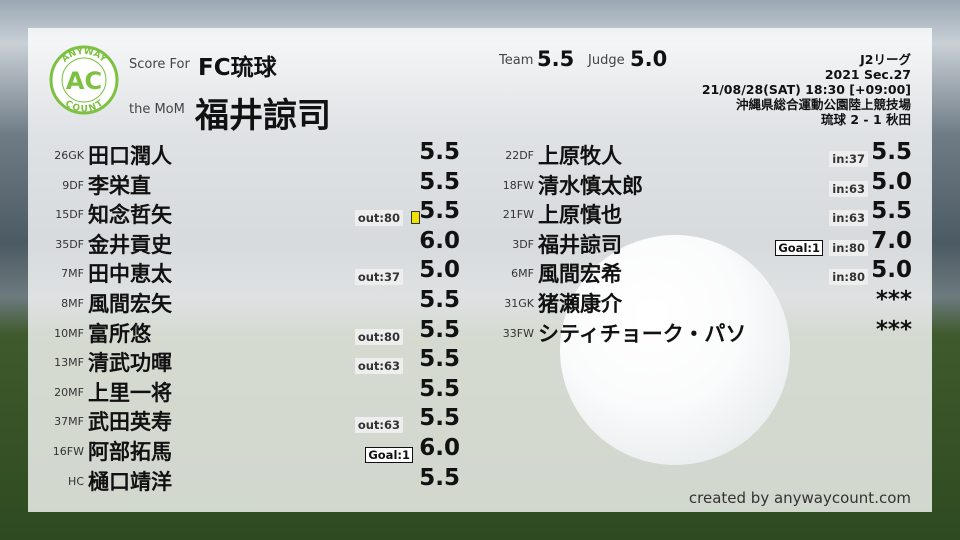 The height and width of the screenshot is (540, 960). I want to click on judge-score: 5.0, so click(649, 59).